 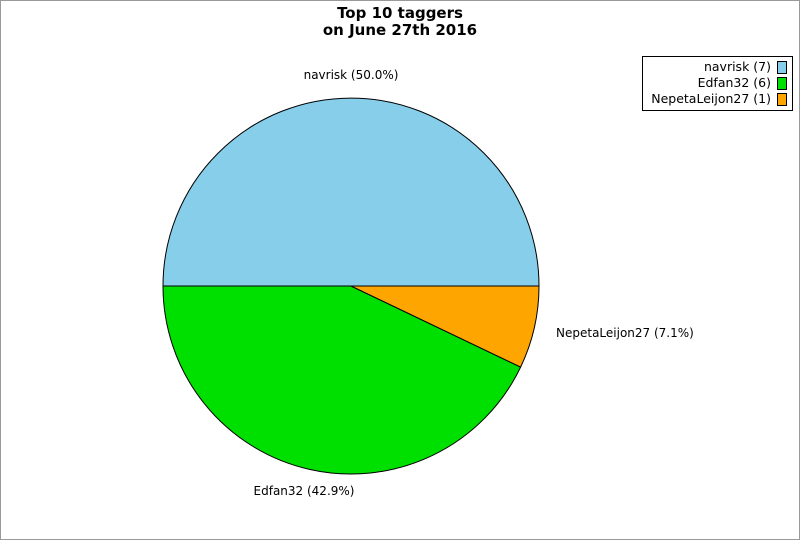 I want to click on legend: navrisk (7) Edfan32 (6) NepetaLeijon27 (1), so click(x=717, y=83).